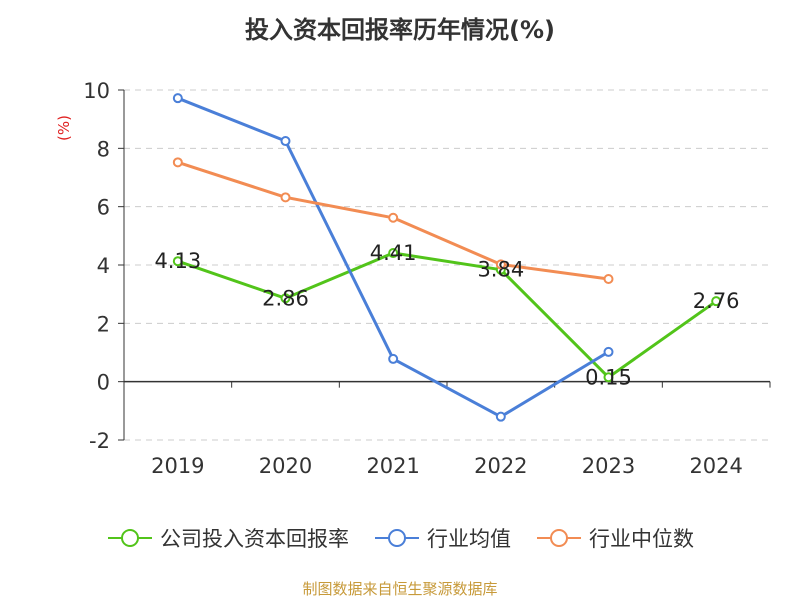 This screenshot has width=800, height=600. What do you see at coordinates (469, 539) in the screenshot?
I see `legend-label-industry-mean: 行业均值` at bounding box center [469, 539].